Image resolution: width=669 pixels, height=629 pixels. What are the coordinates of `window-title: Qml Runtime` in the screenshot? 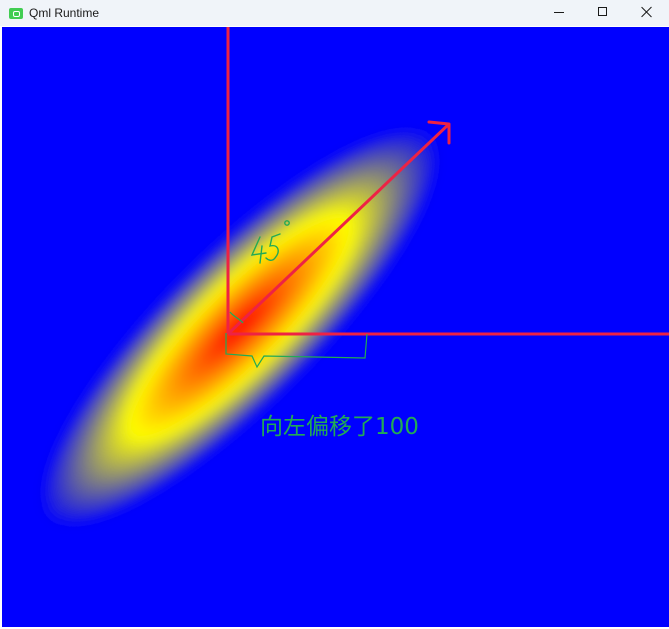 It's located at (64, 13).